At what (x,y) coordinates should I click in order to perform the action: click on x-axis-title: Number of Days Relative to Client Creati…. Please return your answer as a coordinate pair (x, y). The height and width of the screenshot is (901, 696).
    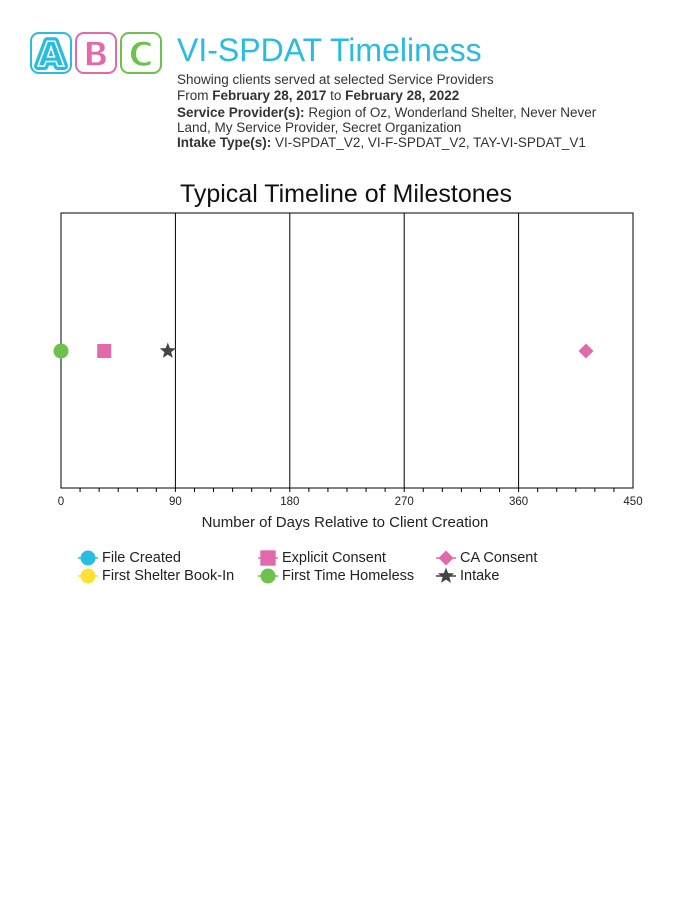
    Looking at the image, I should click on (345, 522).